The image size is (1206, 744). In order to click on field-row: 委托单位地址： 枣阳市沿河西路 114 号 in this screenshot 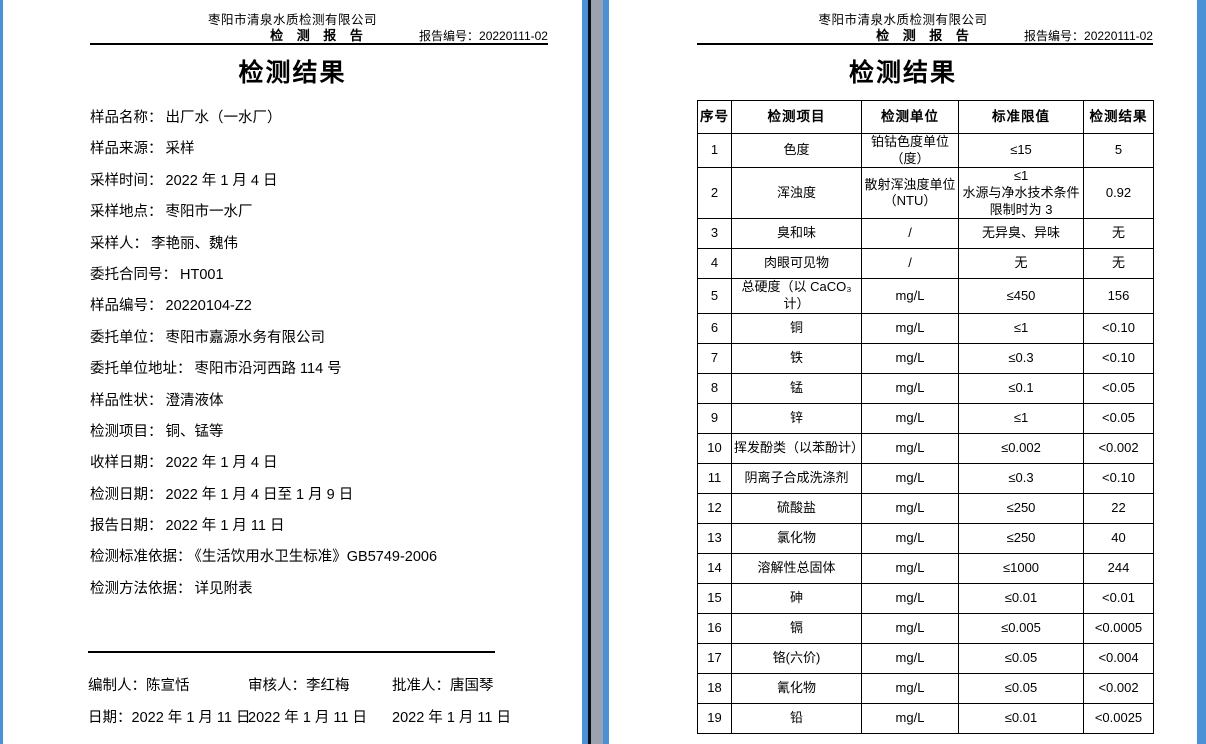, I will do `click(263, 369)`.